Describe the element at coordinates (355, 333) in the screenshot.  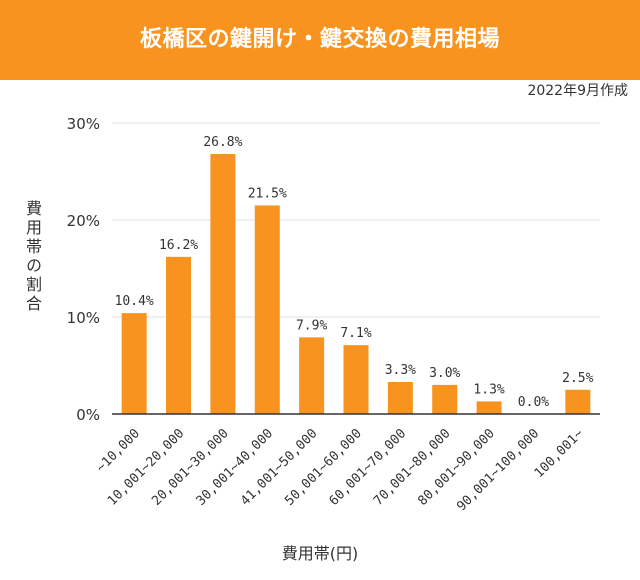
I see `data-label: 7.1%` at that location.